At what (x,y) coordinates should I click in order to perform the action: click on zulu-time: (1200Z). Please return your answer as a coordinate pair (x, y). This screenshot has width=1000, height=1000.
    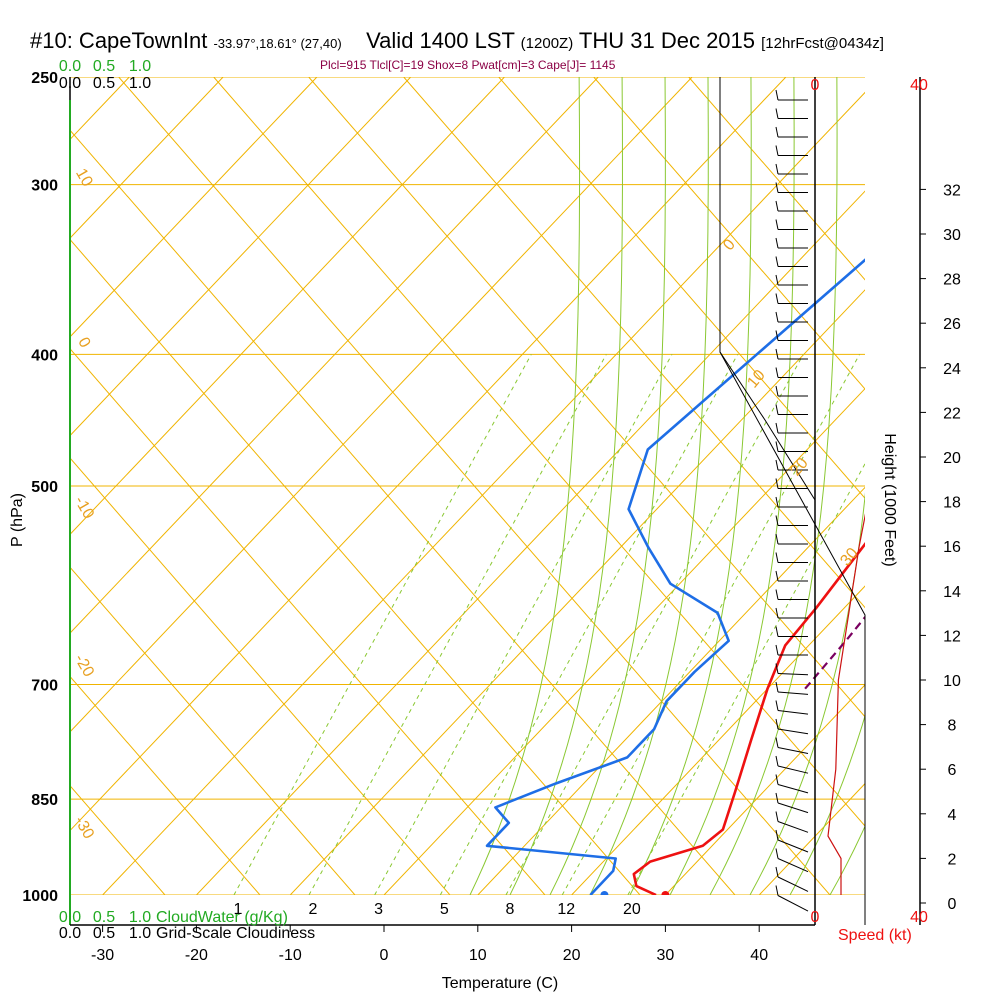
    Looking at the image, I should click on (547, 43).